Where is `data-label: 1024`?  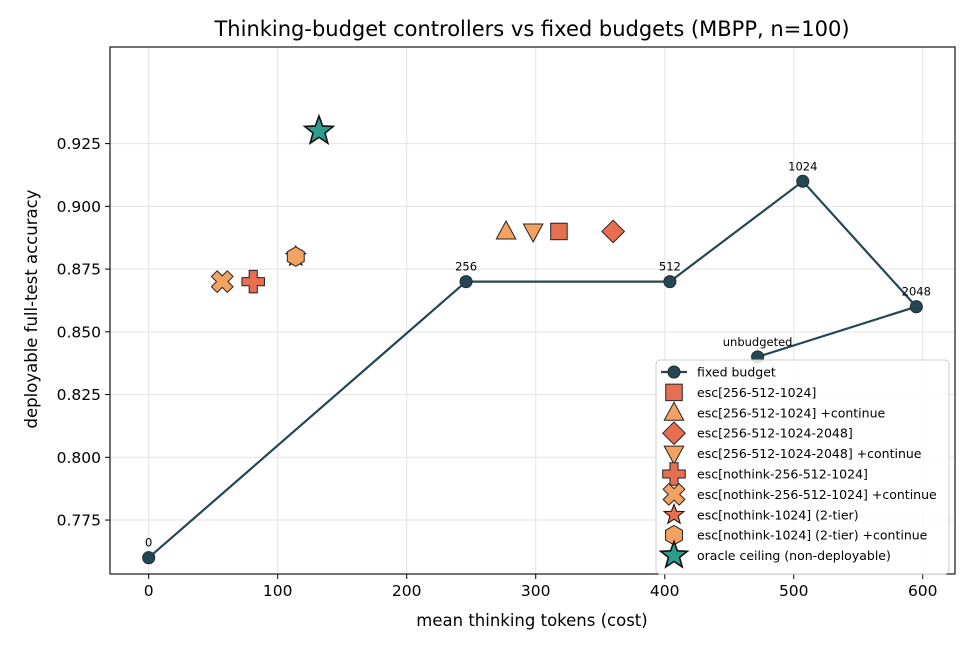
data-label: 1024 is located at coordinates (802, 166).